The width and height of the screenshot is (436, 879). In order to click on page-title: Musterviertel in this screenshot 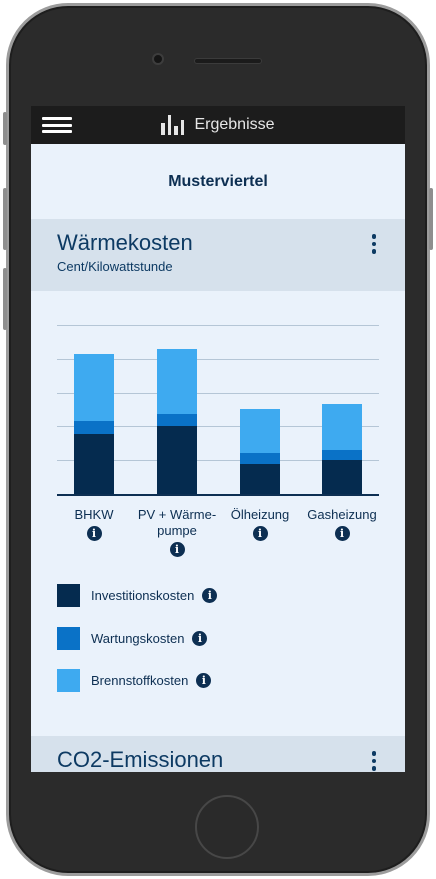, I will do `click(218, 181)`.